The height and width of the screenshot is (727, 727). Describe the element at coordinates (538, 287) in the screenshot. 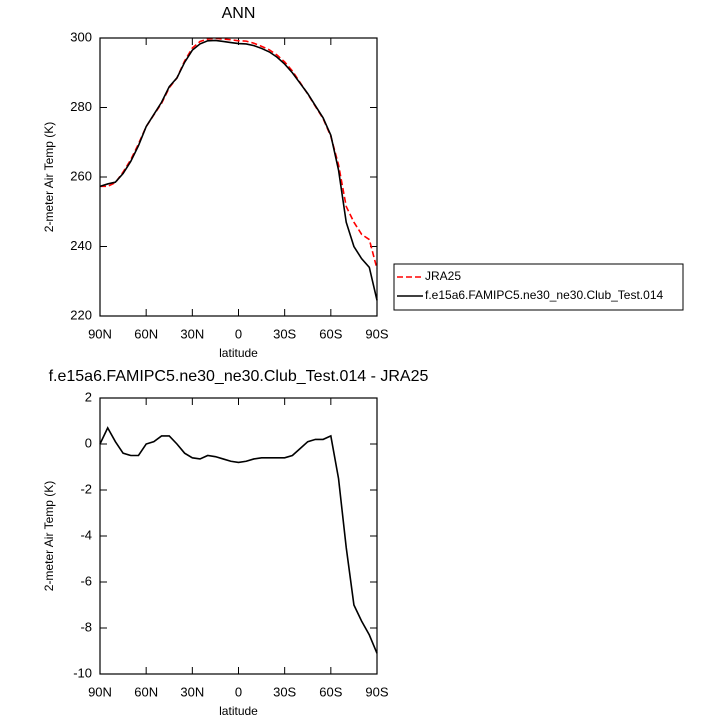

I see `legend-box` at that location.